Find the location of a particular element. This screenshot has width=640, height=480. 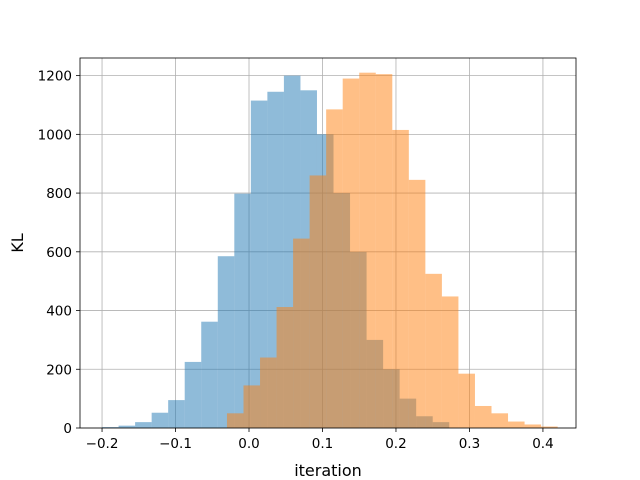

y-tick-label: 1000 is located at coordinates (55, 135).